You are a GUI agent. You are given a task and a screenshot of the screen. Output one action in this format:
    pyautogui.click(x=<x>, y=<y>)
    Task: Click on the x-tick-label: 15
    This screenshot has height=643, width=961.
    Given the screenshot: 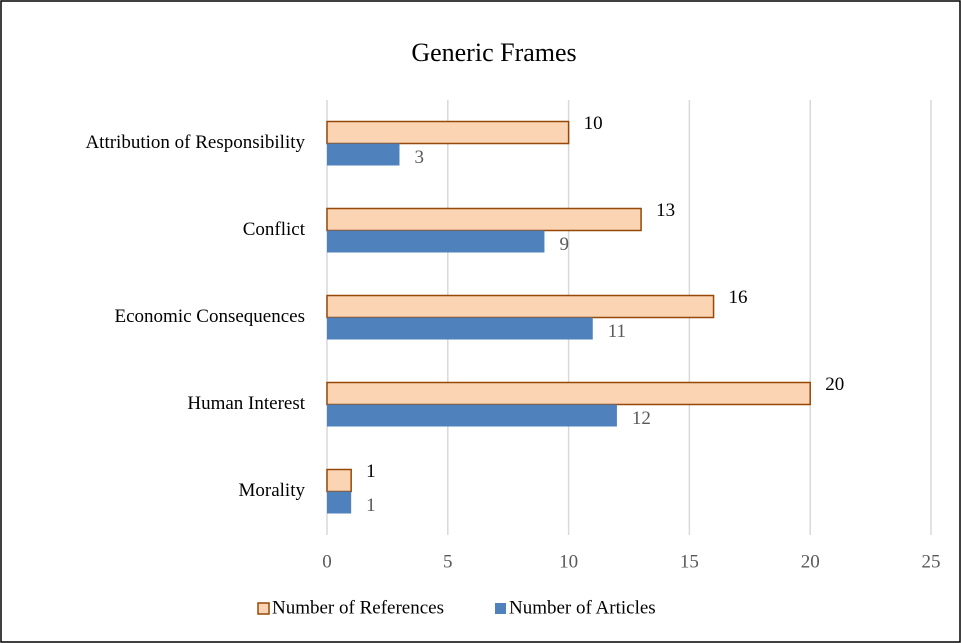 What is the action you would take?
    pyautogui.click(x=689, y=561)
    